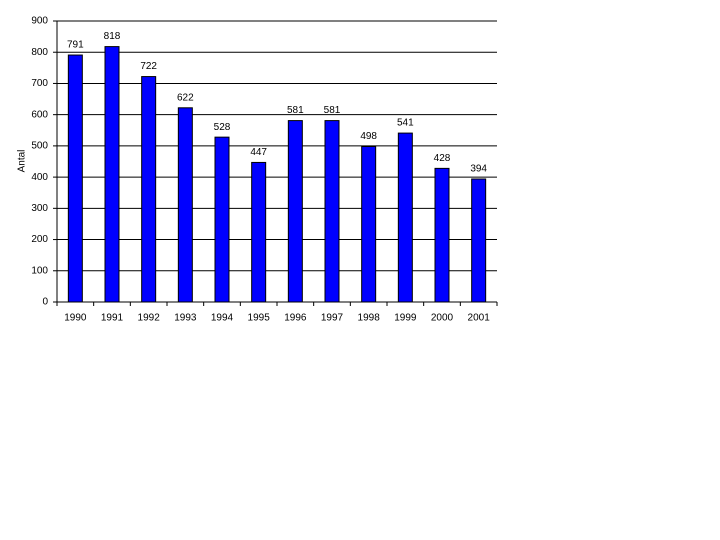 The image size is (720, 540). Describe the element at coordinates (442, 158) in the screenshot. I see `data-label: 428` at that location.